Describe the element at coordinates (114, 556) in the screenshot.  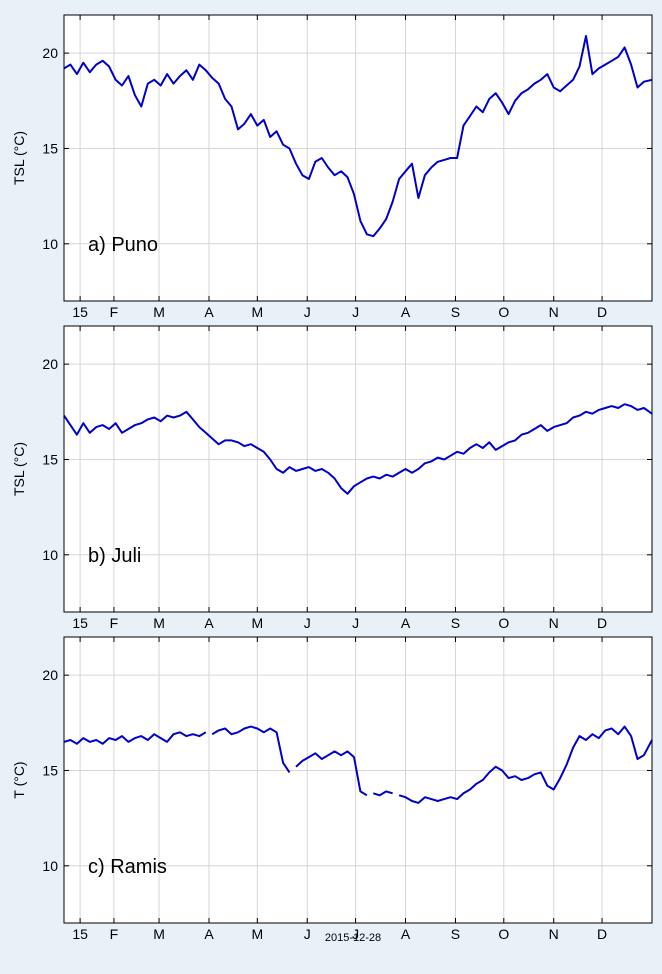
I see `panel-label: b) Juli` at that location.